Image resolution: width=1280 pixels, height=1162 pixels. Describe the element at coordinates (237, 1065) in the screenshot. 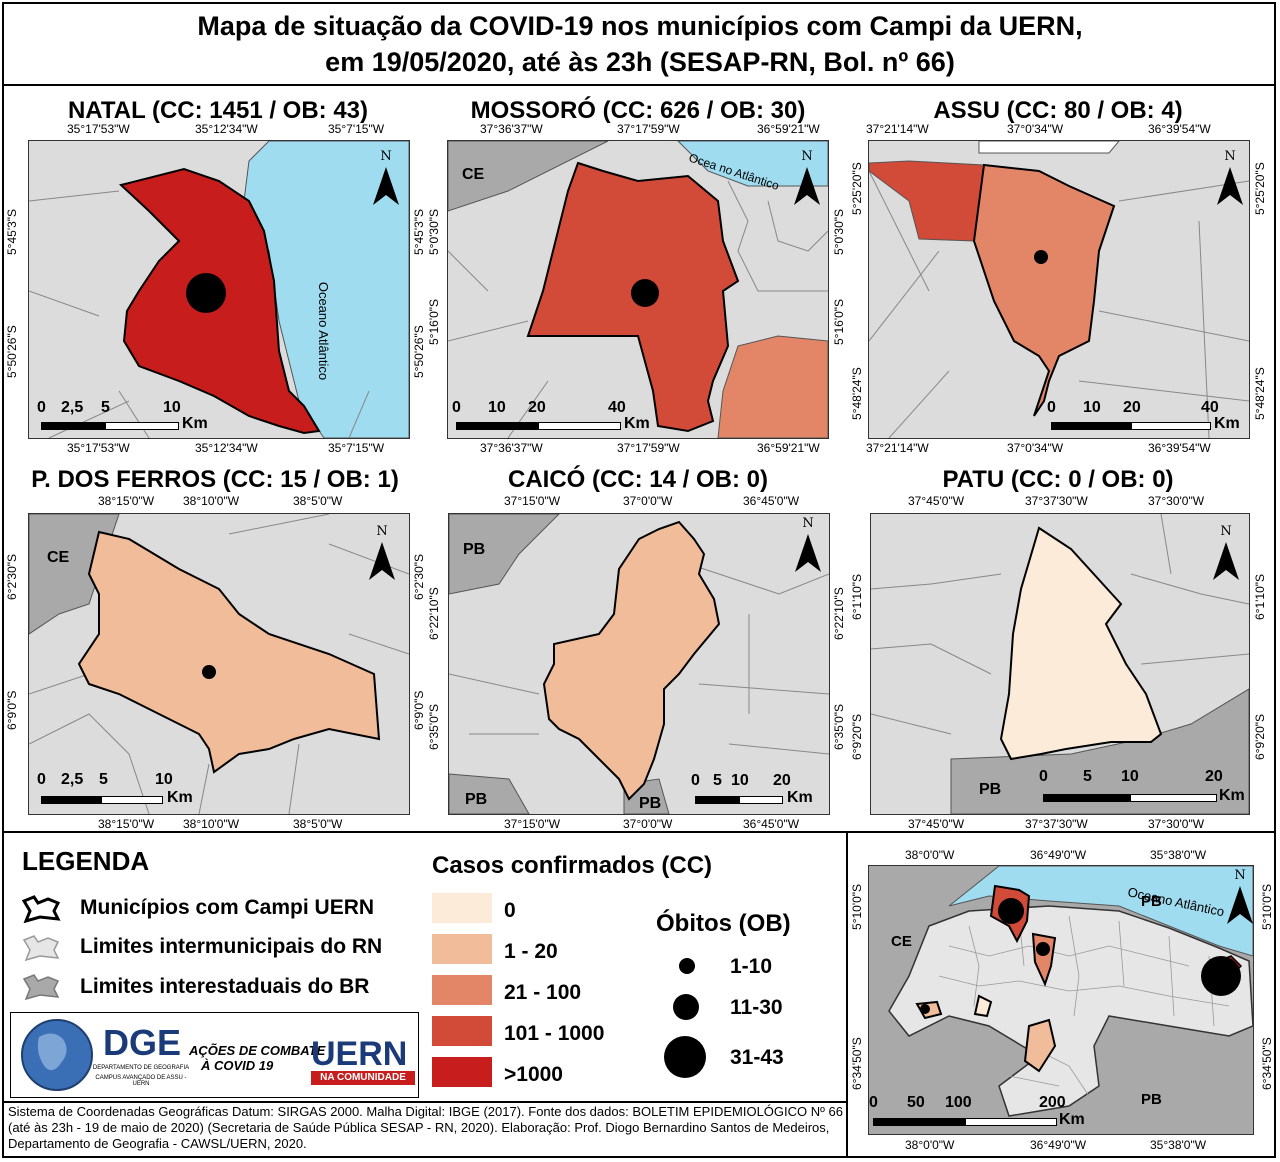

I see `acoes-line: À COVID 19` at that location.